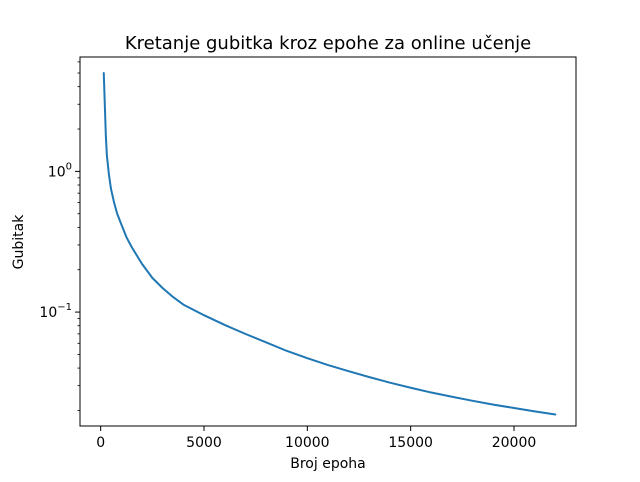  I want to click on x-axis-ticks: 0 5000 10000 15000 20000, so click(316, 438).